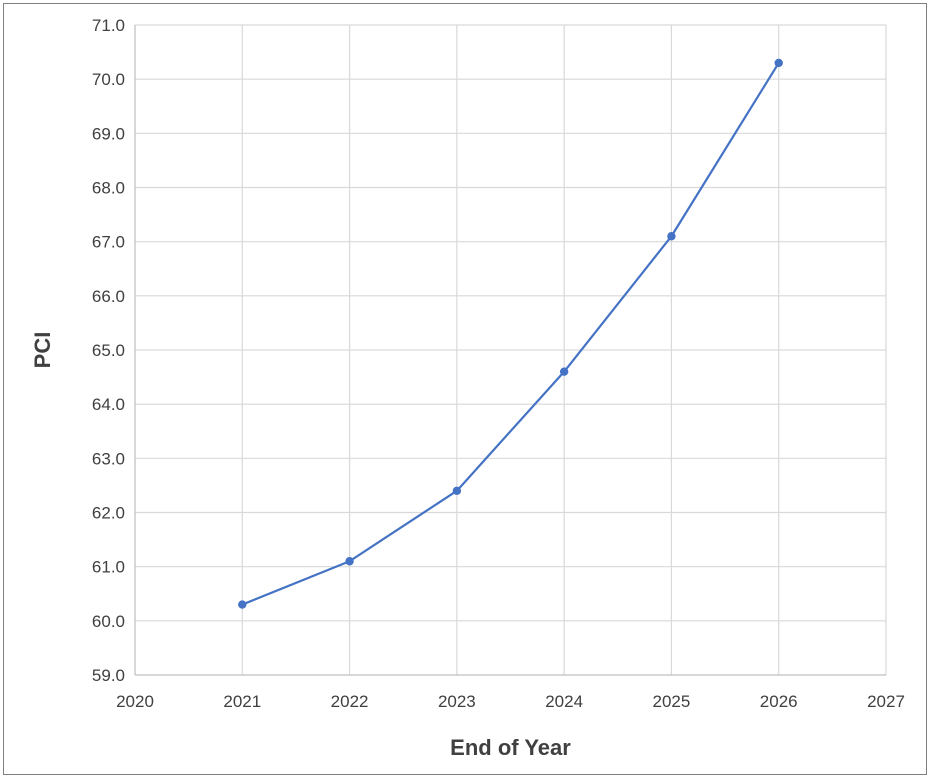  What do you see at coordinates (242, 701) in the screenshot?
I see `x-tick-label: 2021` at bounding box center [242, 701].